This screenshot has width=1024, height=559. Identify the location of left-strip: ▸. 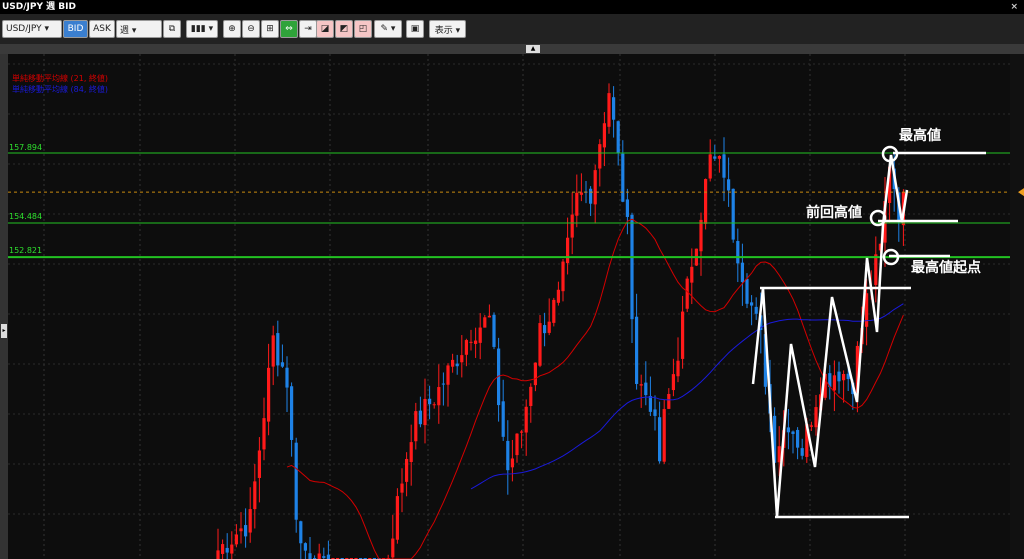
(4, 306).